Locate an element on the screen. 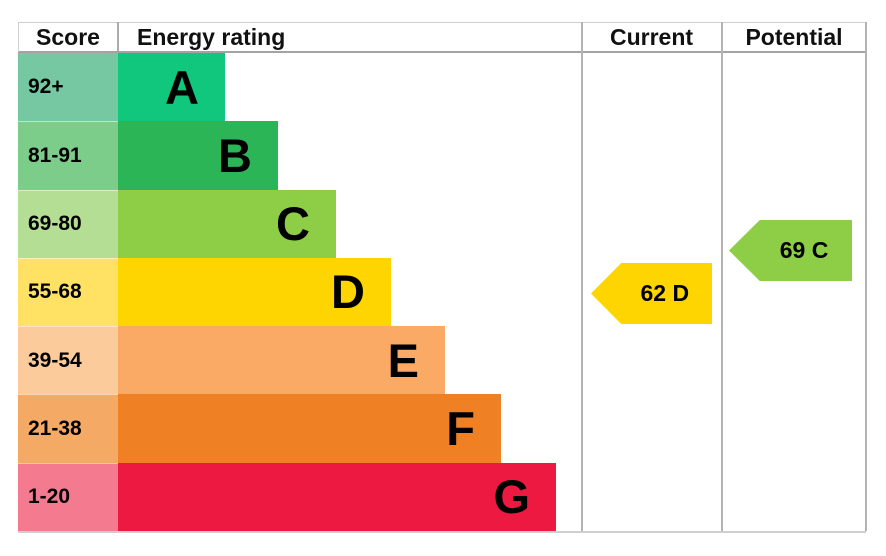 This screenshot has height=556, width=886. current-rating-arrow: 62 D is located at coordinates (651, 293).